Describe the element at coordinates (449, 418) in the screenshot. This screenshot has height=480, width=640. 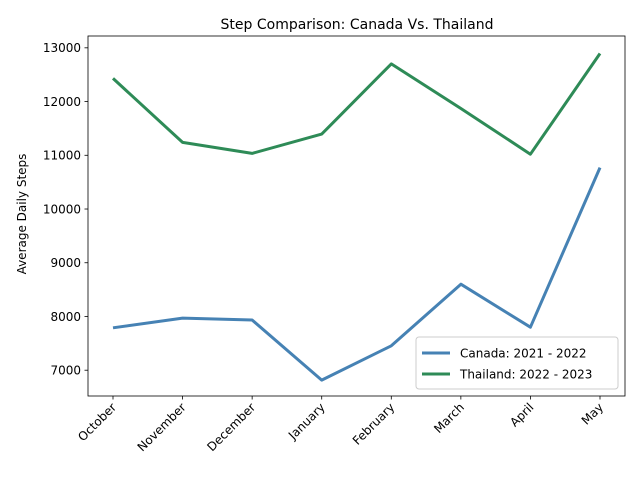
I see `x-tick-label: March` at that location.